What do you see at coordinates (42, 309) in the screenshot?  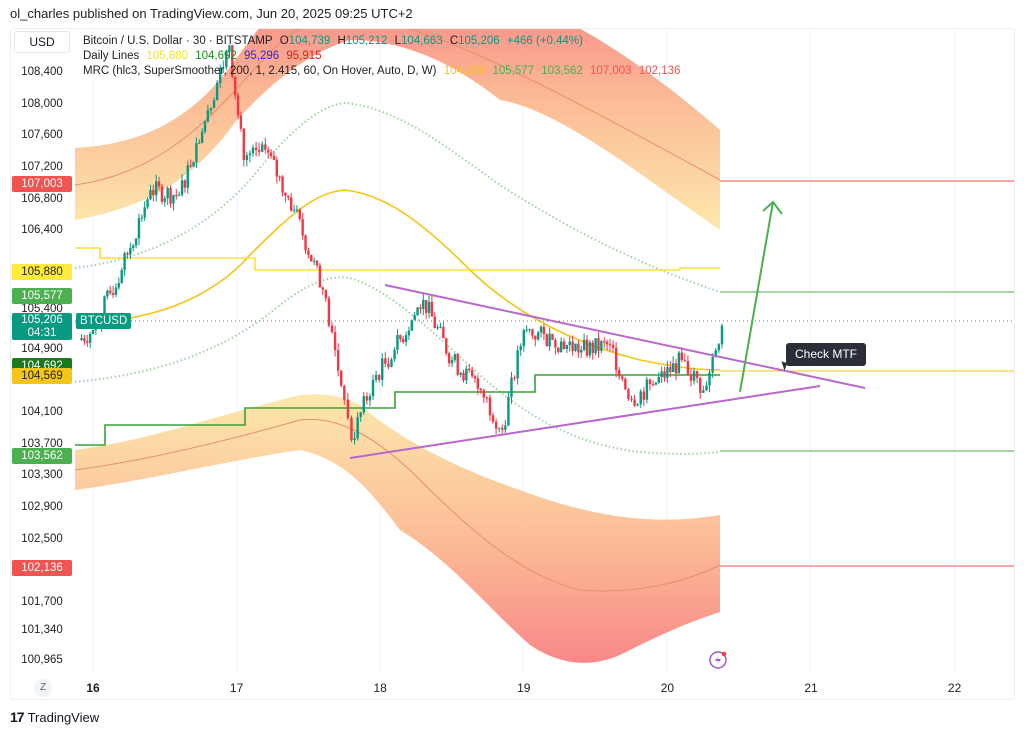 I see `price-tick-label: 105,400` at bounding box center [42, 309].